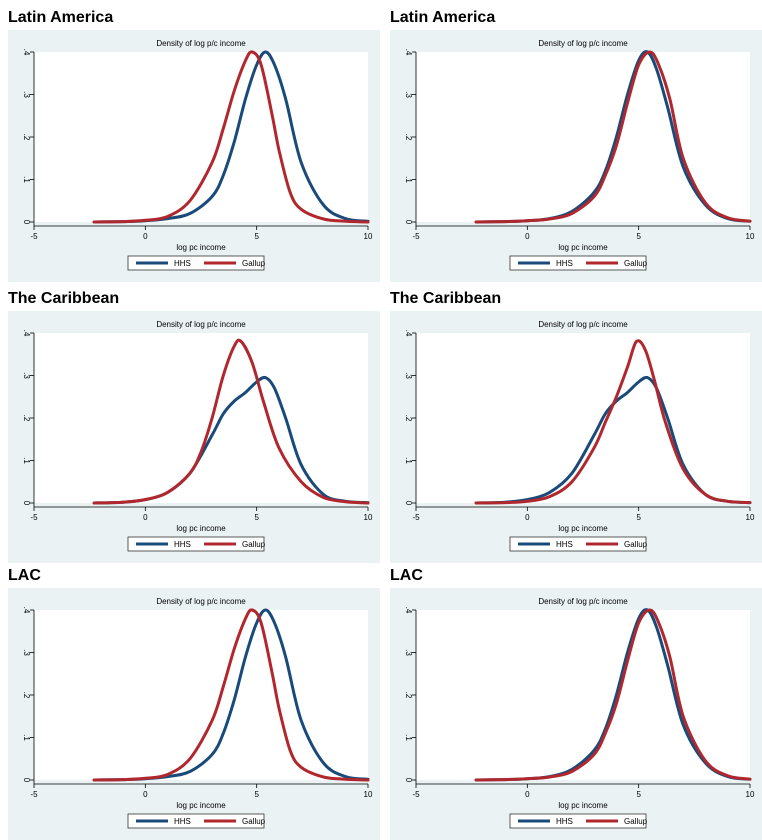  What do you see at coordinates (61, 17) in the screenshot?
I see `panel-title: Latin America` at bounding box center [61, 17].